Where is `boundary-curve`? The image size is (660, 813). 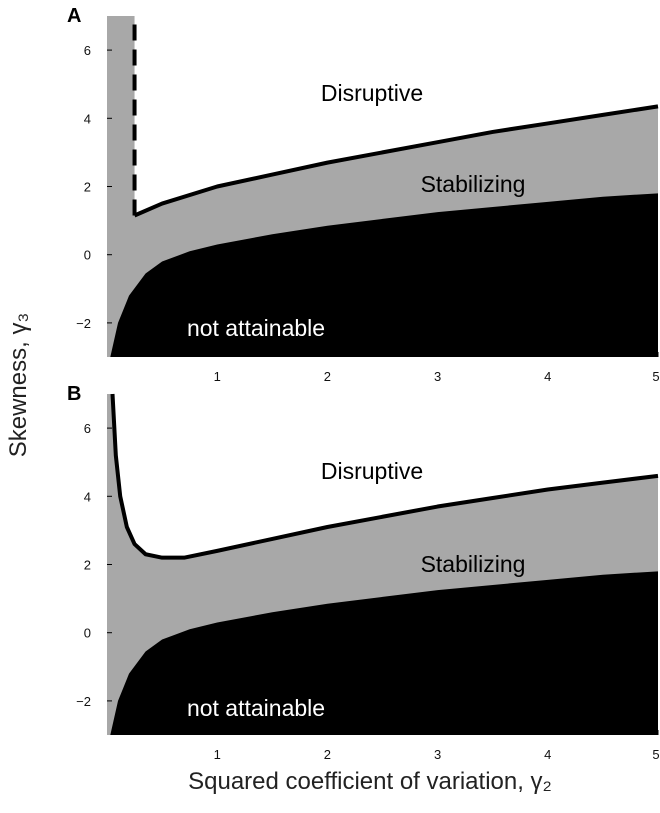 boundary-curve is located at coordinates (396, 161).